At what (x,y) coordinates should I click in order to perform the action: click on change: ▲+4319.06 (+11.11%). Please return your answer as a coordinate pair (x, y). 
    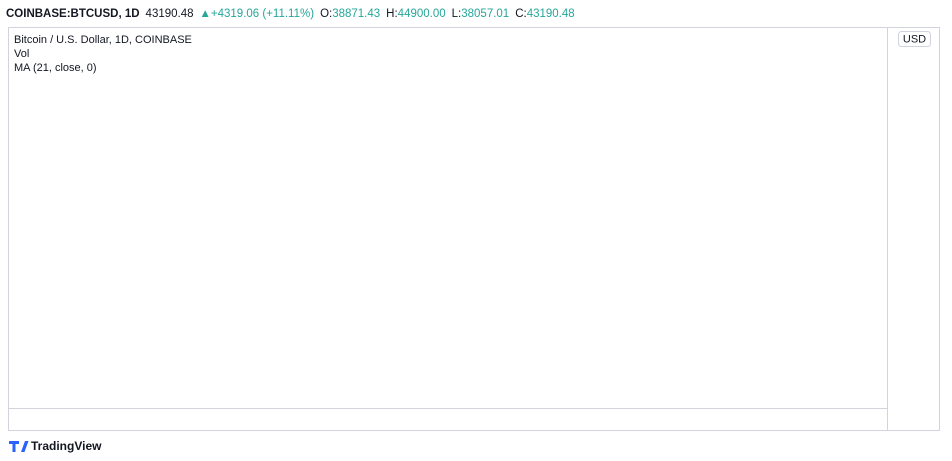
    Looking at the image, I should click on (257, 14).